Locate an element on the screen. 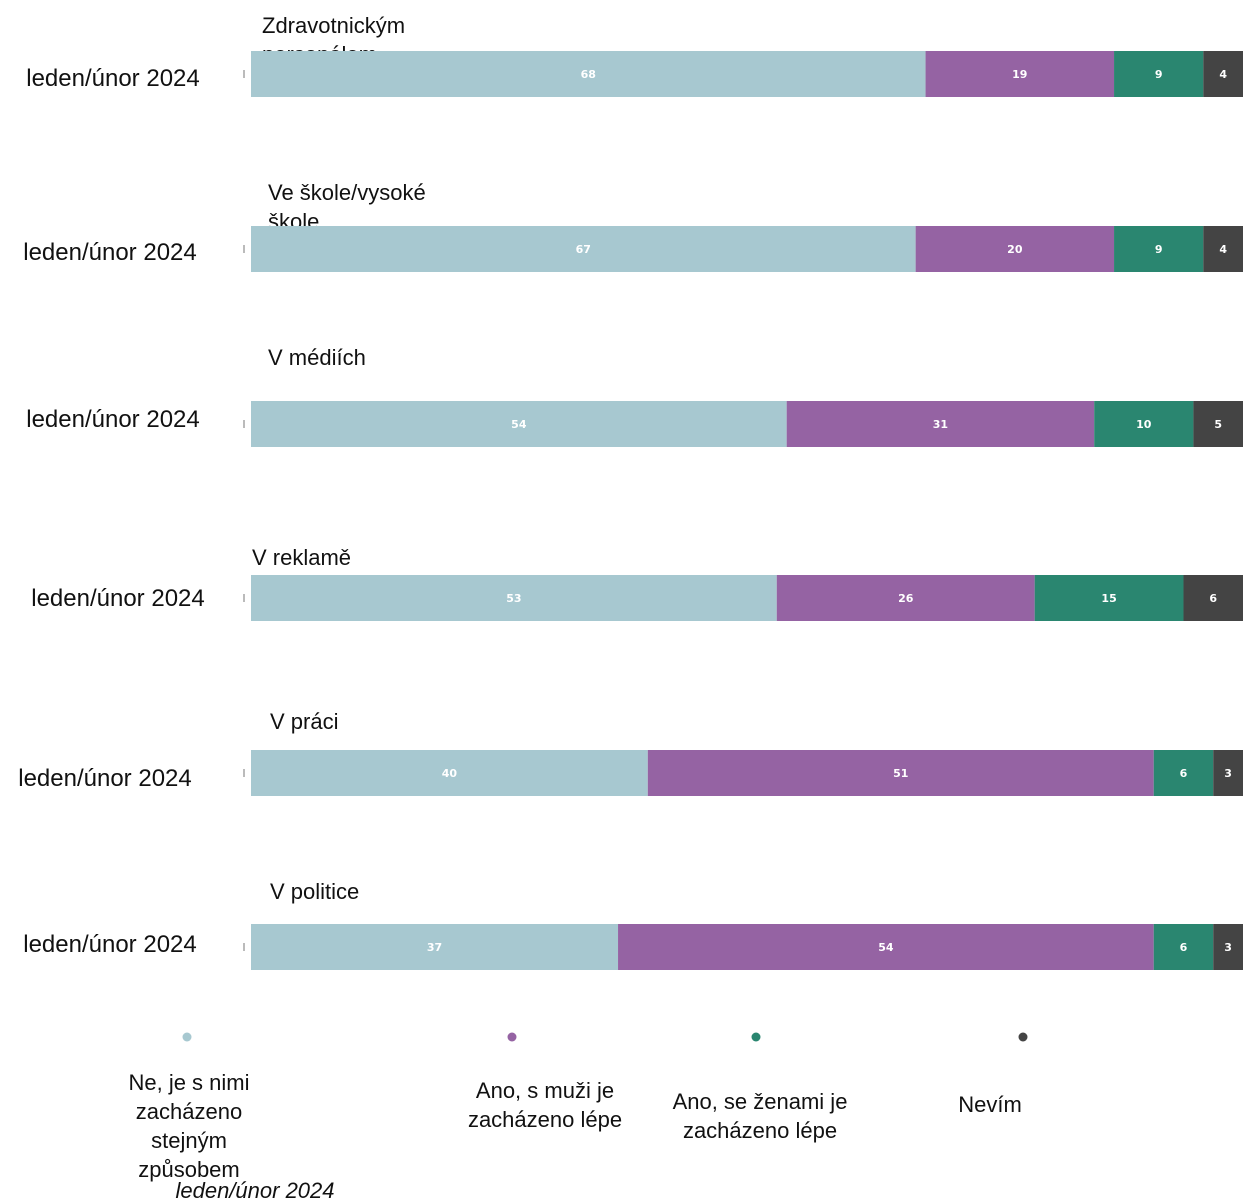 The image size is (1243, 1204). data-label: 37 is located at coordinates (434, 947).